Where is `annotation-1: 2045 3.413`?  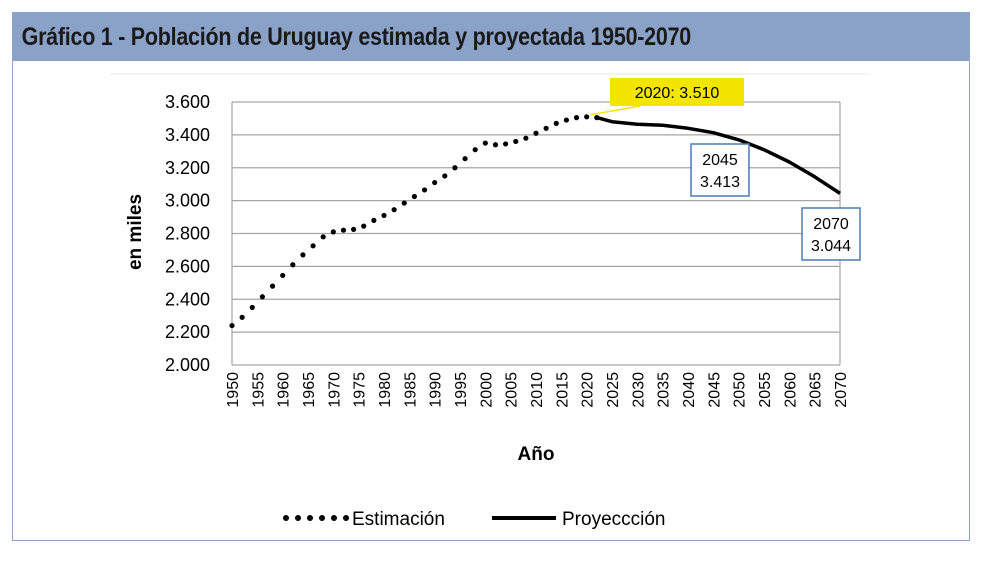 annotation-1: 2045 3.413 is located at coordinates (720, 170).